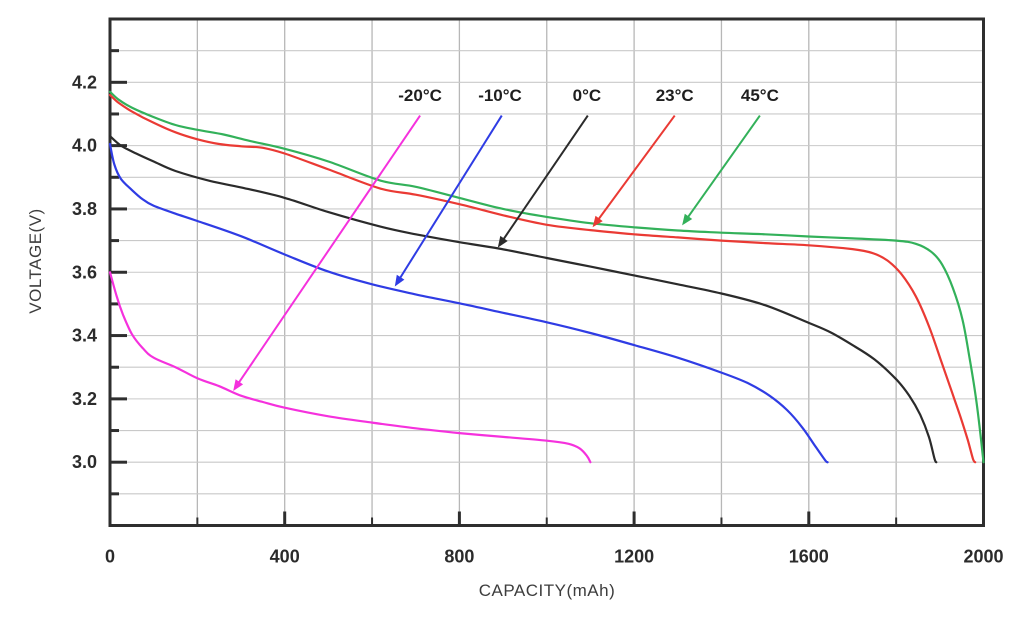  What do you see at coordinates (84, 399) in the screenshot?
I see `y-tick-label: 3.2` at bounding box center [84, 399].